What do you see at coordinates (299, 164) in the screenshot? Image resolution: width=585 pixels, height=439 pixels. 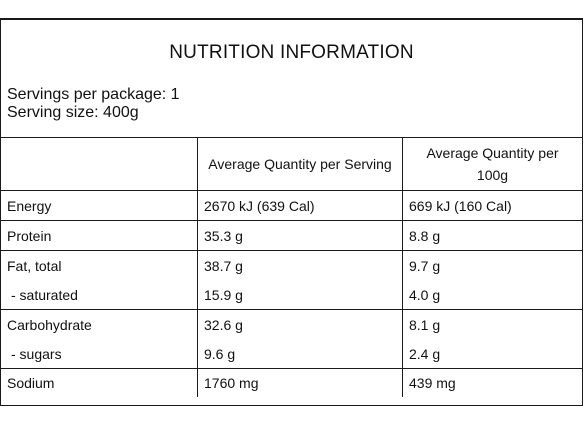 I see `header-per-serving: Average Quantity per Serving` at bounding box center [299, 164].